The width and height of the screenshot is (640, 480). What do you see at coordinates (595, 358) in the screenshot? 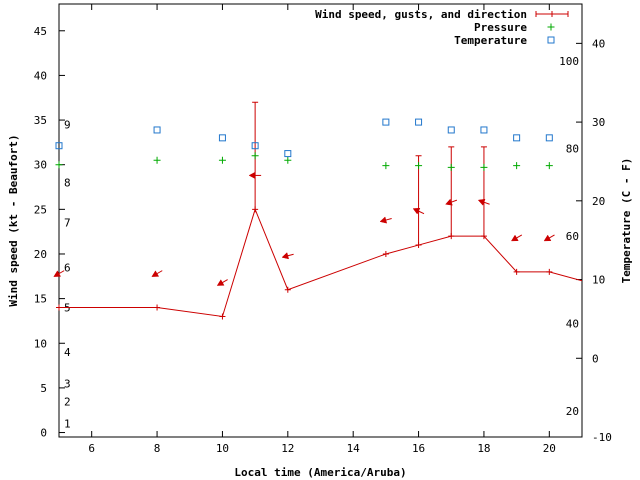
I see `y-right-tick-label: 0` at bounding box center [595, 358].